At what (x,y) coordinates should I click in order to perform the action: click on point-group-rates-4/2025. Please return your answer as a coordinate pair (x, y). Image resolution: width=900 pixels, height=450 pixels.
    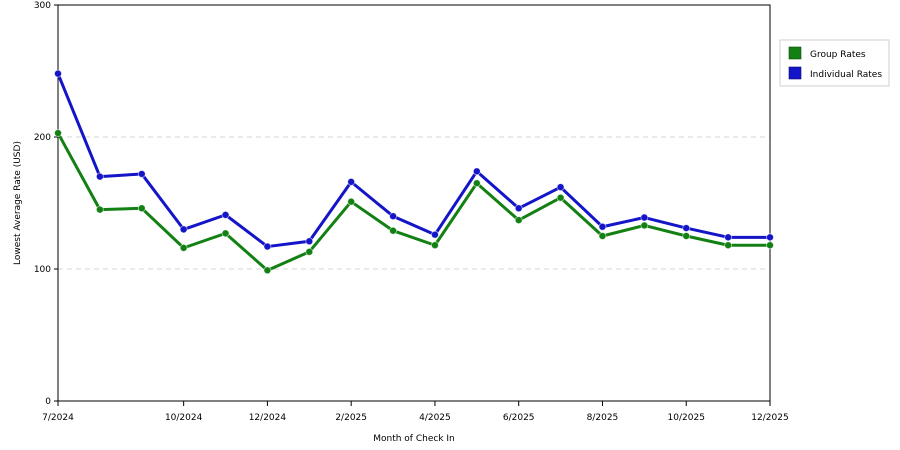
    Looking at the image, I should click on (435, 245).